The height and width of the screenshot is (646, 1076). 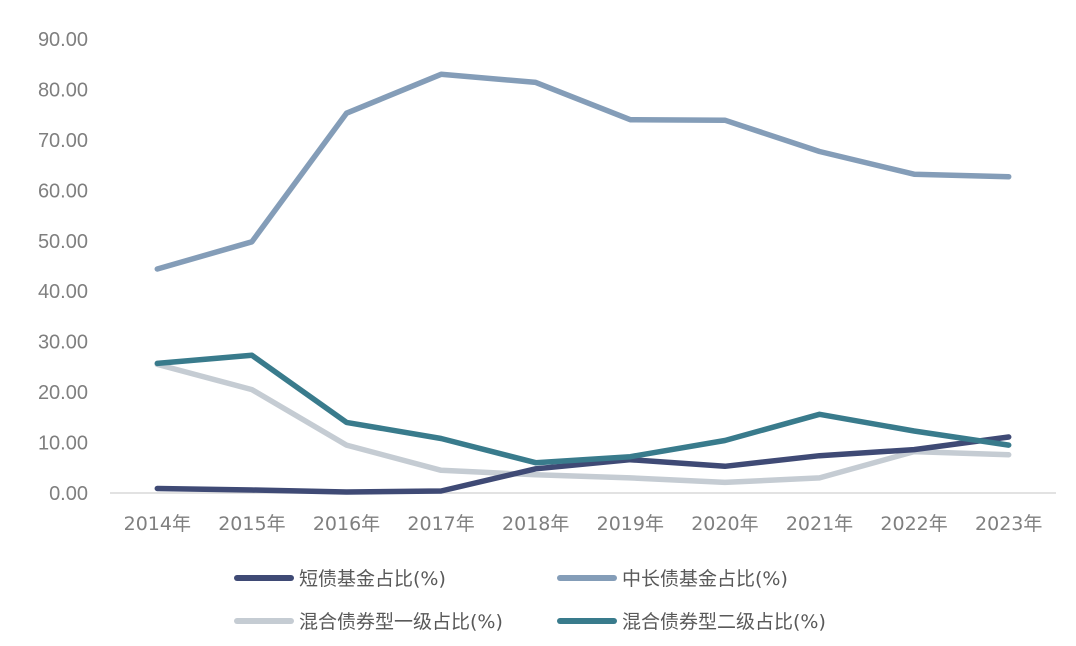 I want to click on legend-item: 混合债券型一级占比(%), so click(x=368, y=622).